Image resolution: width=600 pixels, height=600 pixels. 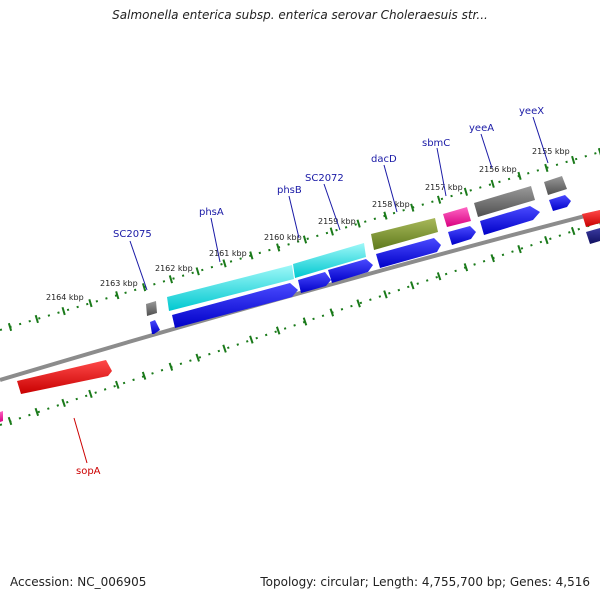 I want to click on gene-label-yeex: yeeX, so click(x=531, y=111).